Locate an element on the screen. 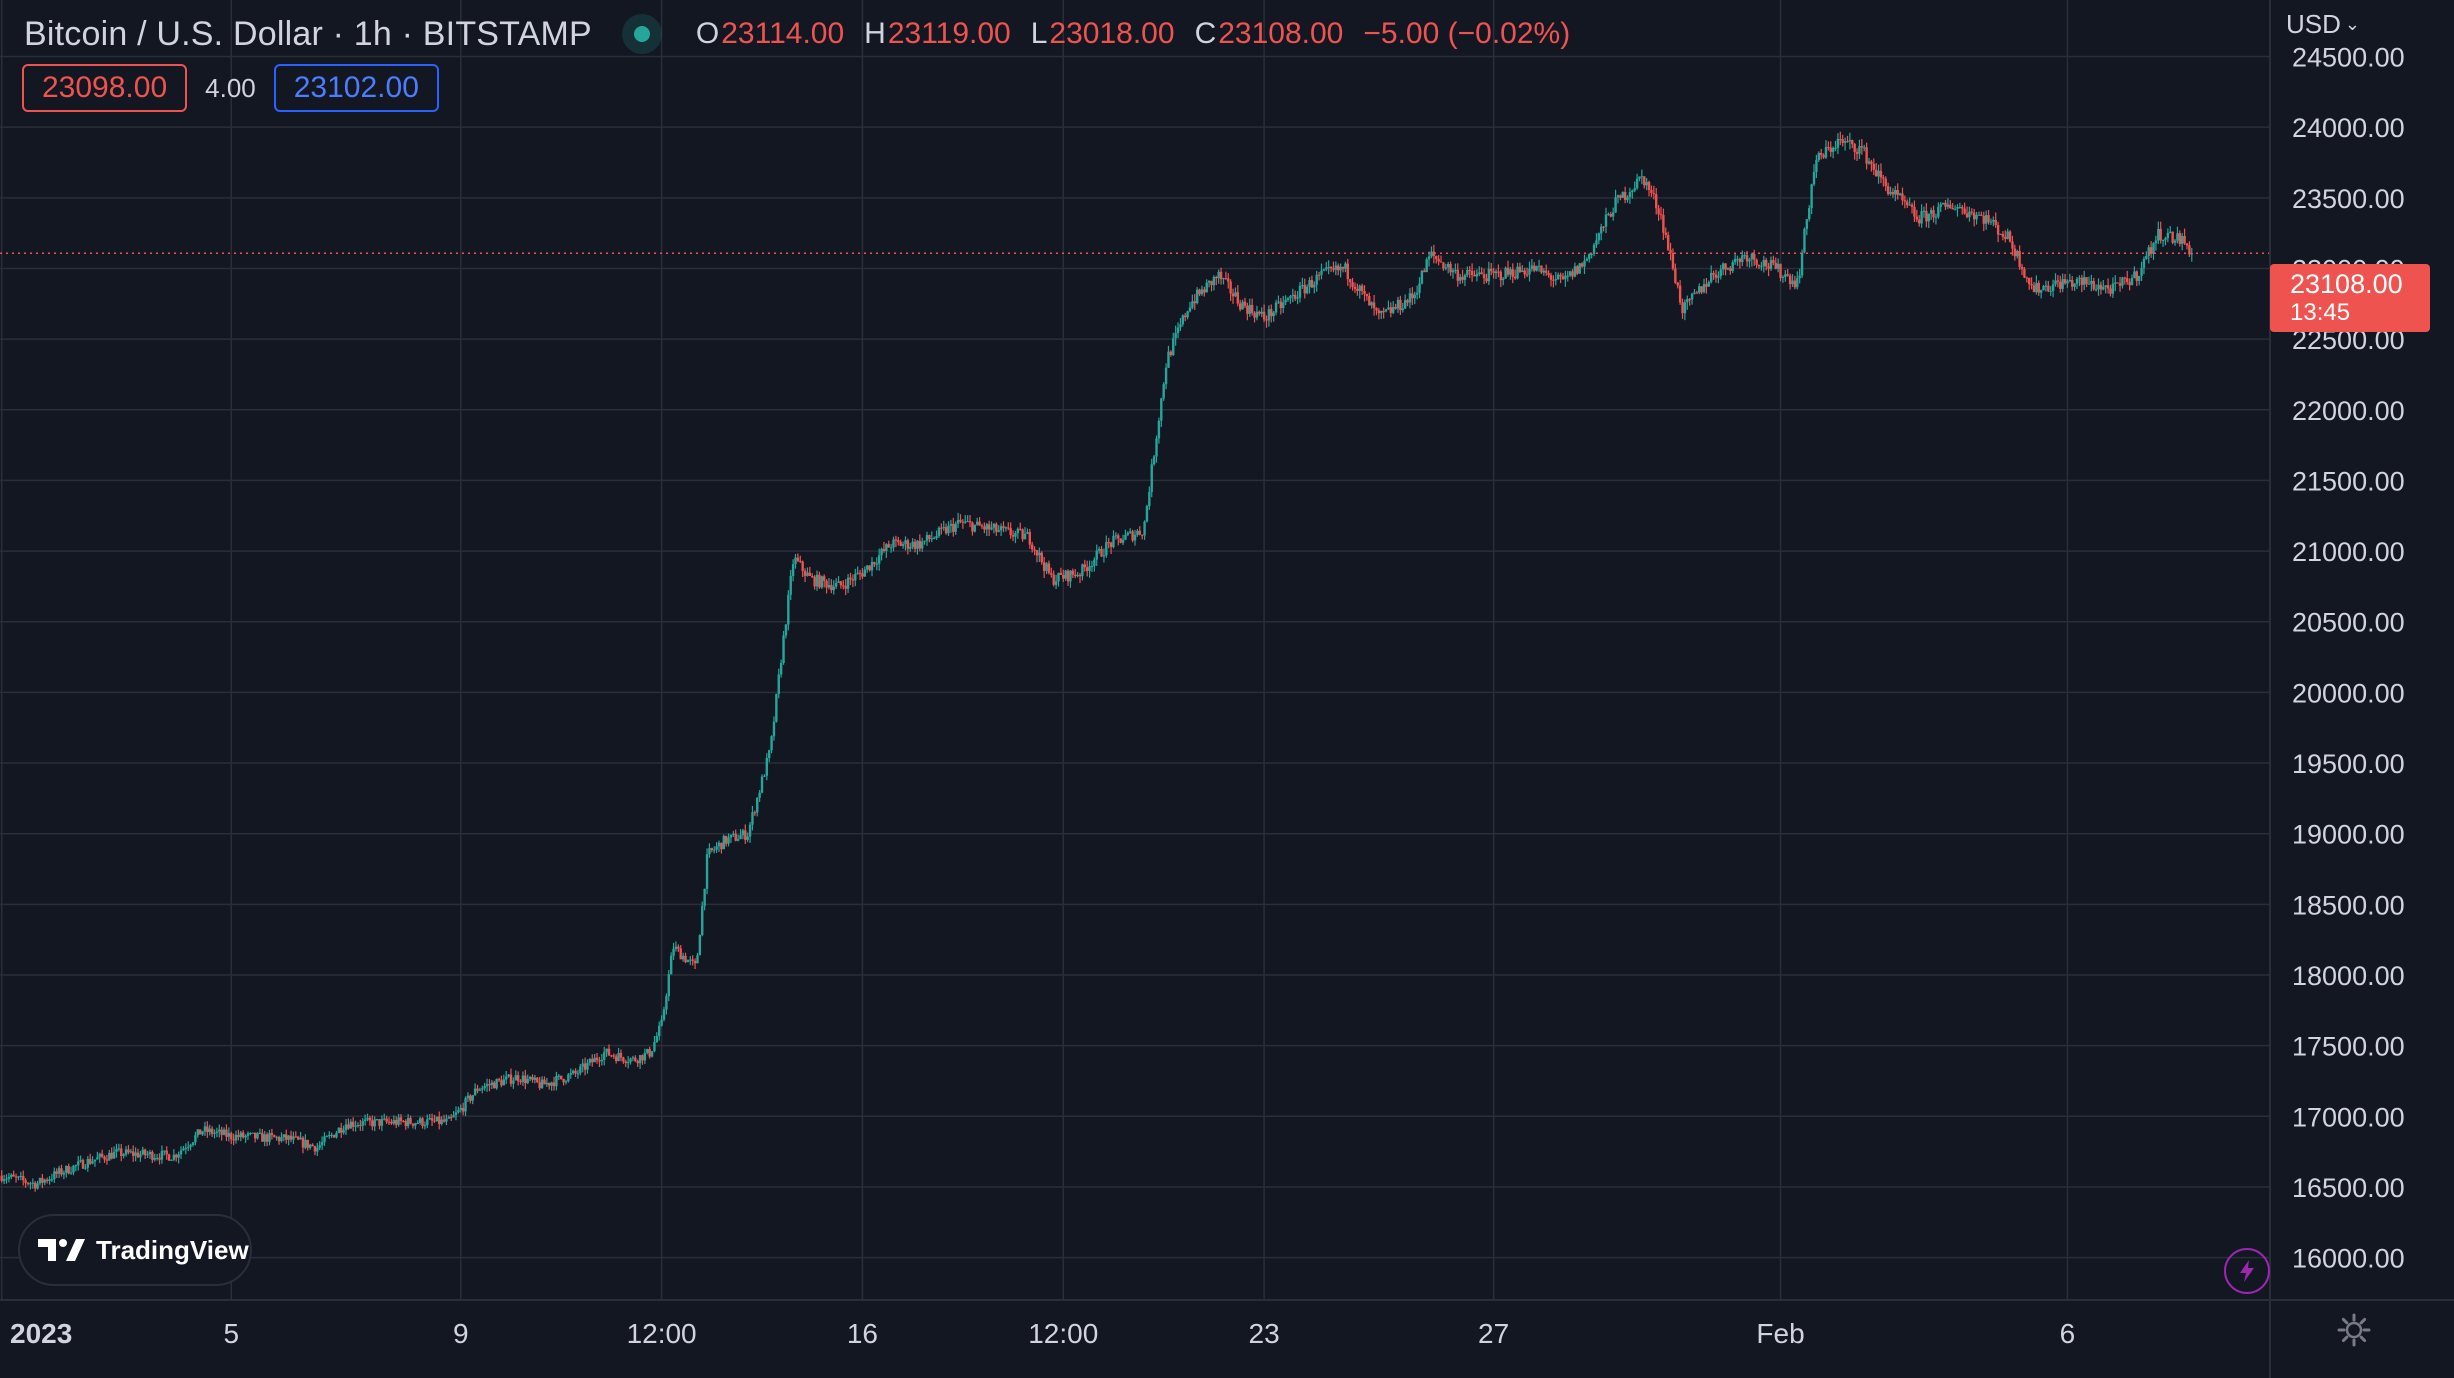 The image size is (2454, 1378). gear-icon is located at coordinates (2354, 1330).